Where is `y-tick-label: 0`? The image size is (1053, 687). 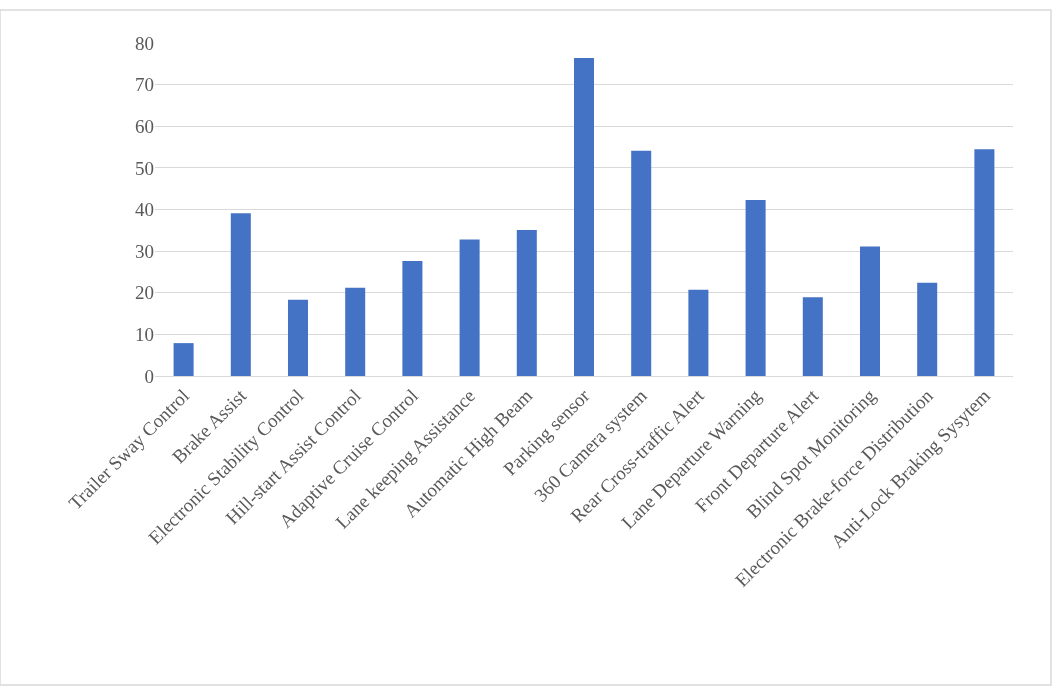 y-tick-label: 0 is located at coordinates (149, 376).